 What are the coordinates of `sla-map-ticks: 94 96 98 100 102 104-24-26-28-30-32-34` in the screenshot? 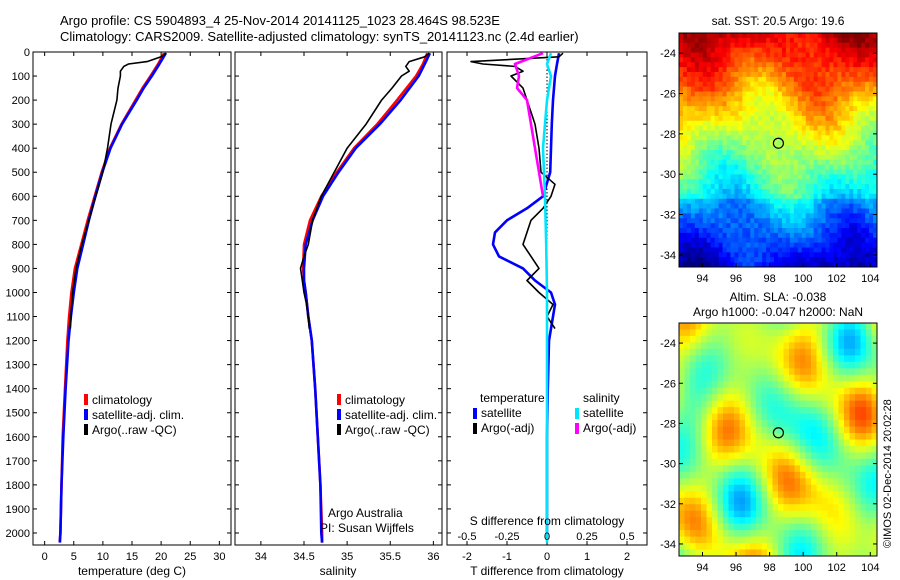 It's located at (769, 456).